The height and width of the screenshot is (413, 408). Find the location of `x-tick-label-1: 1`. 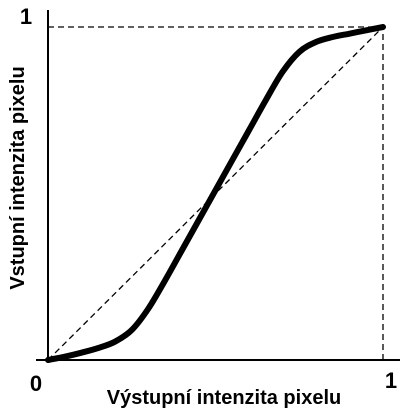

x-tick-label-1: 1 is located at coordinates (391, 380).